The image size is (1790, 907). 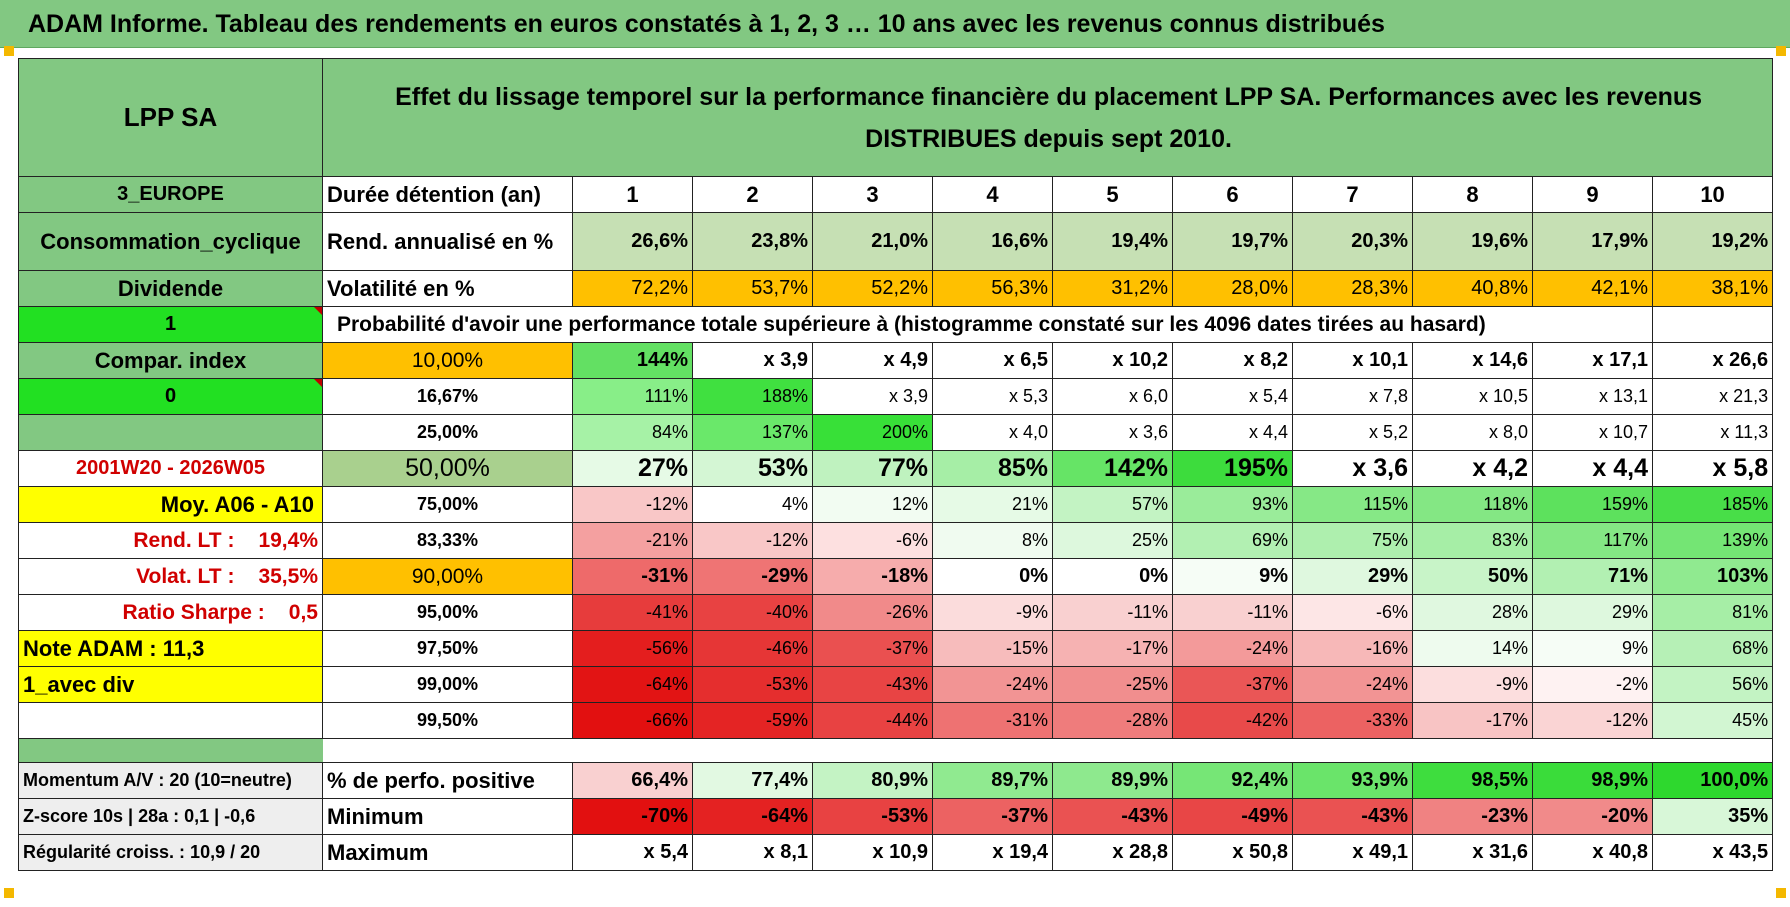 What do you see at coordinates (1472, 720) in the screenshot?
I see `prob-cell: -17%` at bounding box center [1472, 720].